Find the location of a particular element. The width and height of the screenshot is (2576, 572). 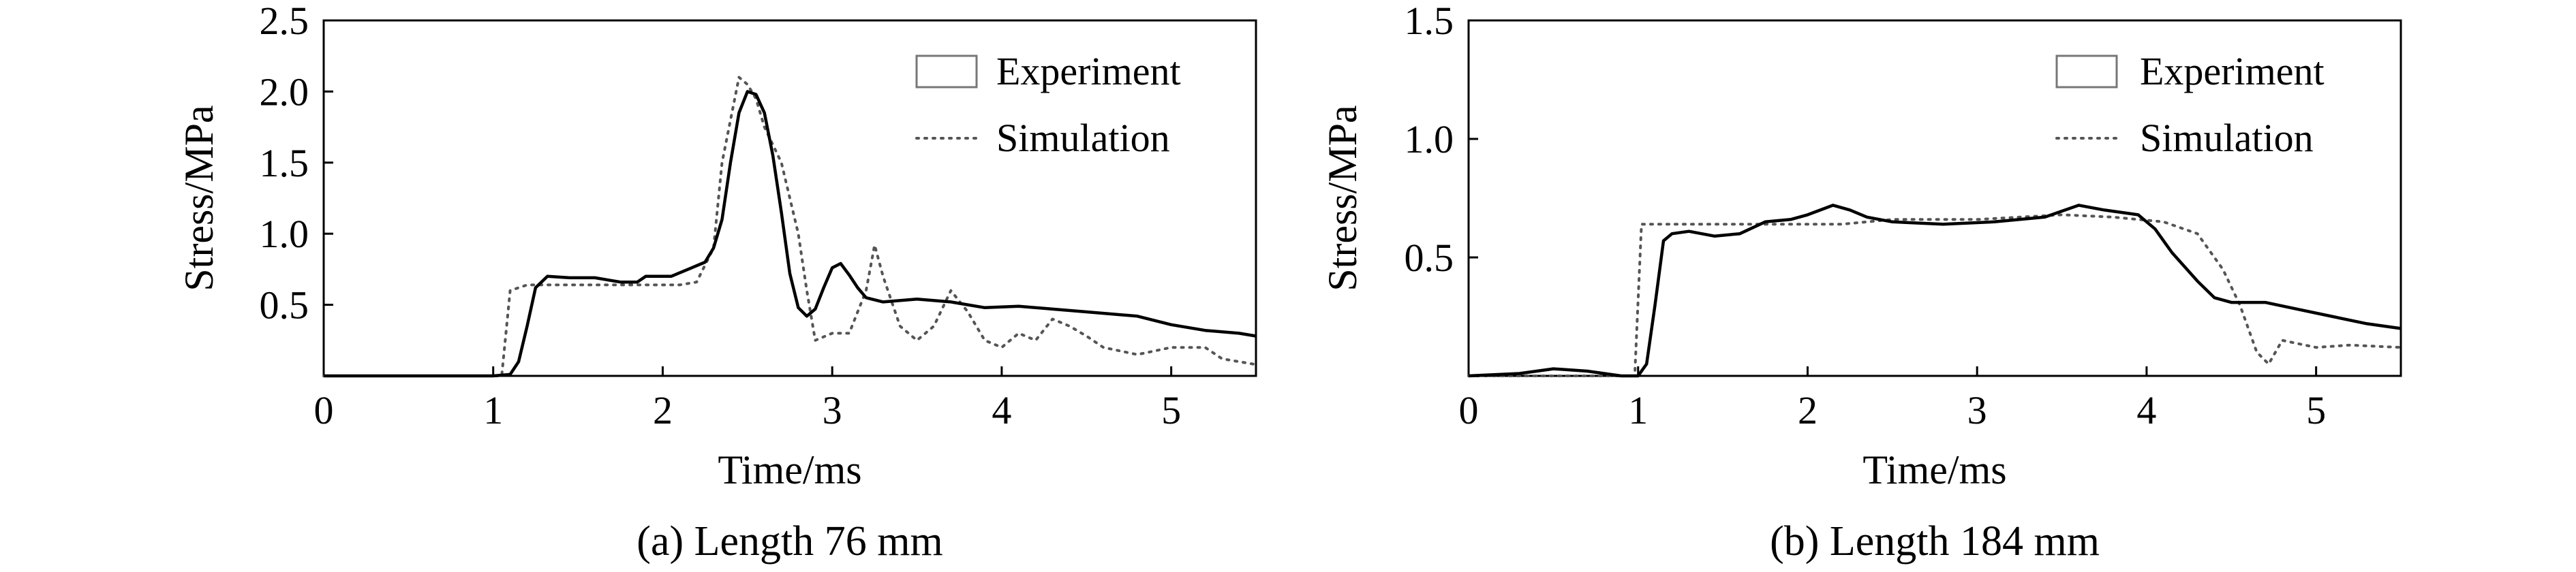

y-tick-label: 2.0 is located at coordinates (284, 91).